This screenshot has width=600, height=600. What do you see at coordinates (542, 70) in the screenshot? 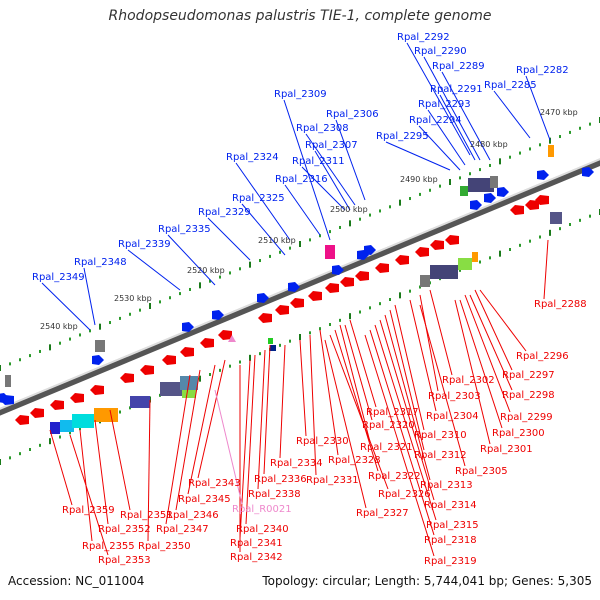
I see `gene-label: Rpal_2282` at bounding box center [542, 70].